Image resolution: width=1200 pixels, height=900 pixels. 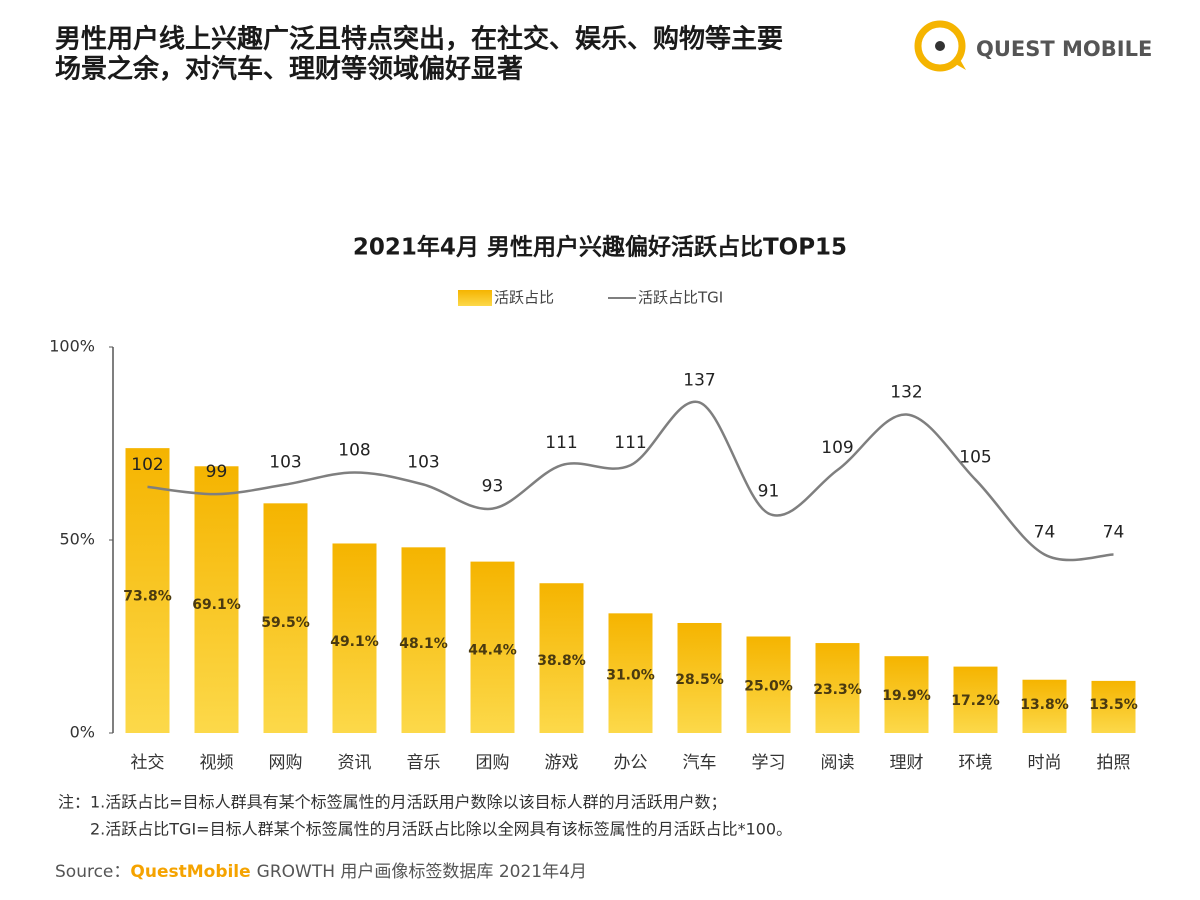 I want to click on x-tick-label: 办公, so click(x=631, y=763).